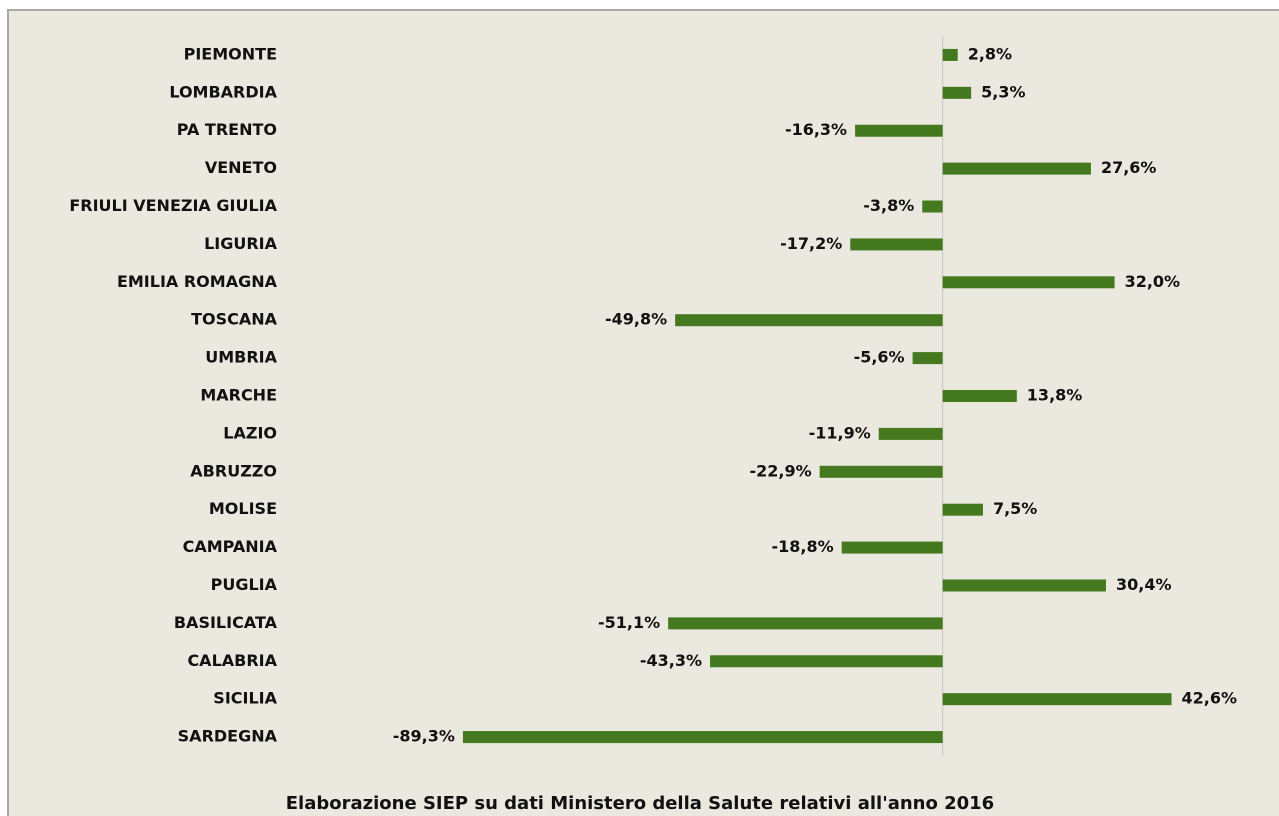 The image size is (1279, 816). What do you see at coordinates (990, 53) in the screenshot?
I see `data-label: 2,8%` at bounding box center [990, 53].